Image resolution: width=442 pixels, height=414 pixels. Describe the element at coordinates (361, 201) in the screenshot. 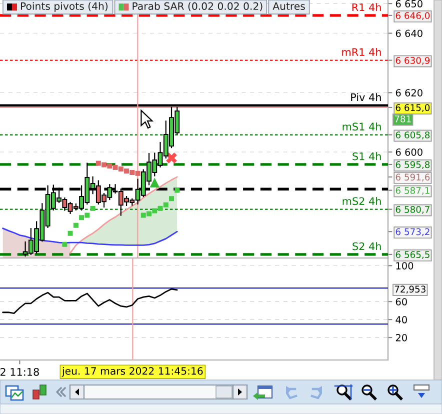

I see `ref-line-label: mS2 4h` at that location.